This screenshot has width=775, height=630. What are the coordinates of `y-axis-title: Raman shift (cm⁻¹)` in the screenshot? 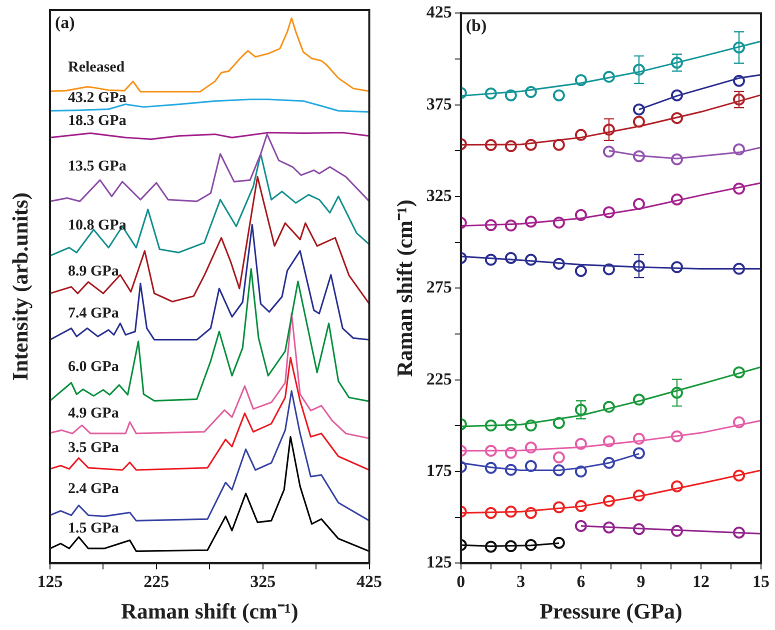 It's located at (404, 288).